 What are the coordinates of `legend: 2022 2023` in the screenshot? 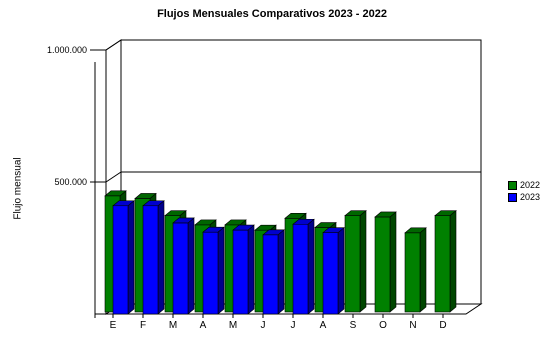 It's located at (524, 191).